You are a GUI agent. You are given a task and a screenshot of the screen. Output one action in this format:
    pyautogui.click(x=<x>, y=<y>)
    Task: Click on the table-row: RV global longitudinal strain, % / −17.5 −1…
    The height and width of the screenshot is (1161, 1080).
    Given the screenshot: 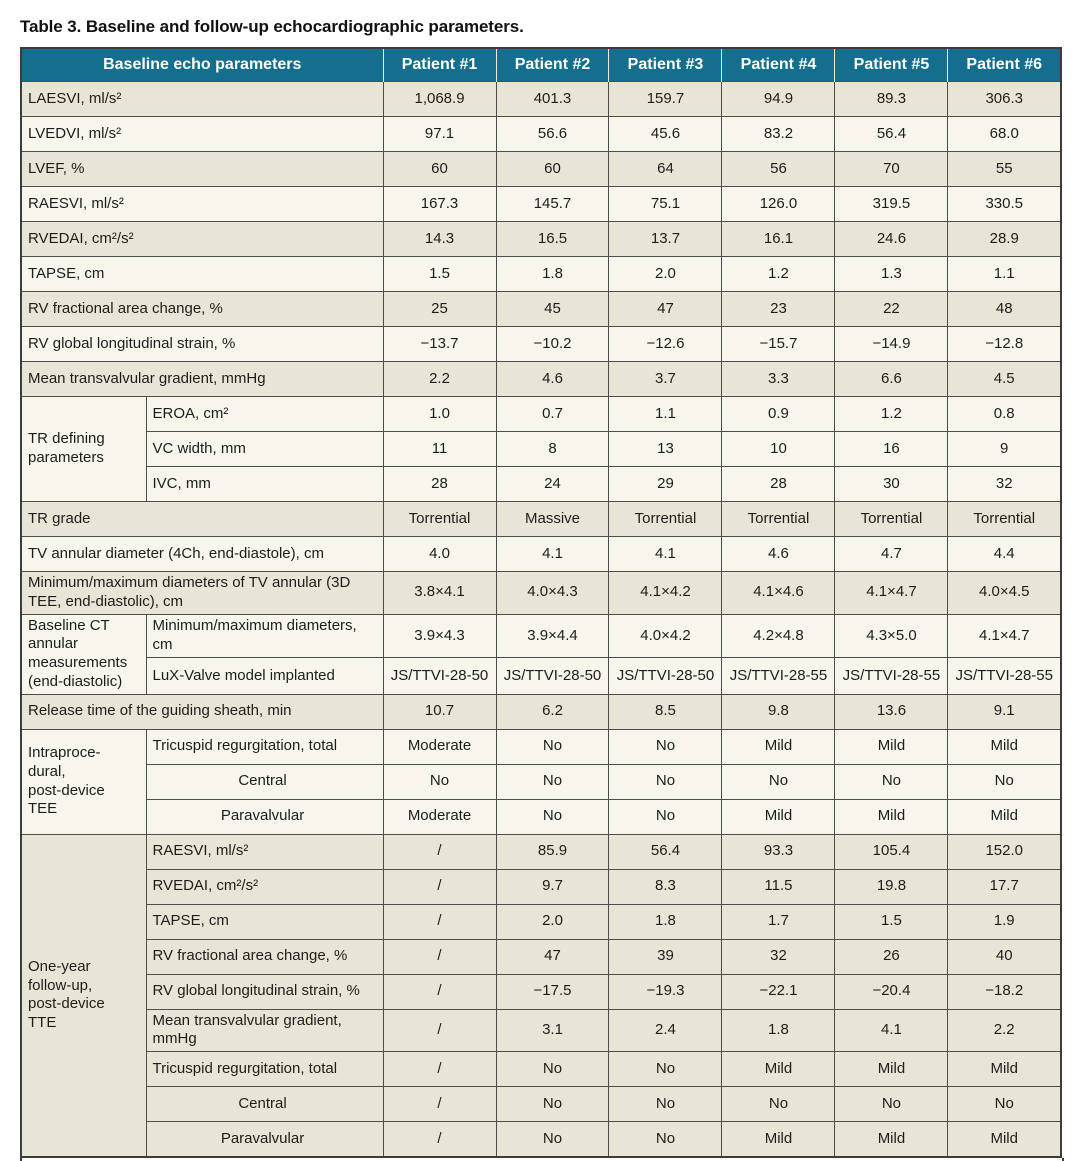 What is the action you would take?
    pyautogui.click(x=541, y=991)
    